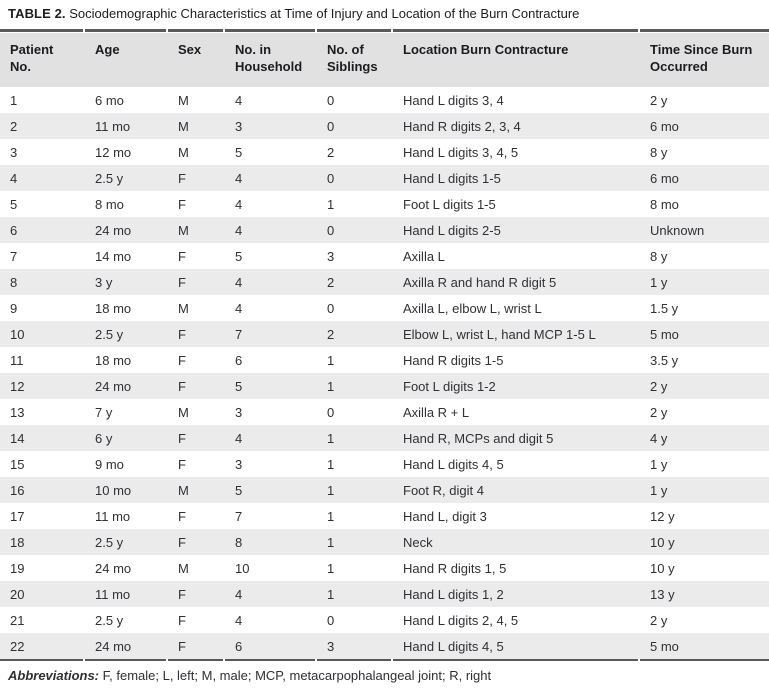 Image resolution: width=769 pixels, height=696 pixels. Describe the element at coordinates (42, 594) in the screenshot. I see `table-cell: 20` at that location.